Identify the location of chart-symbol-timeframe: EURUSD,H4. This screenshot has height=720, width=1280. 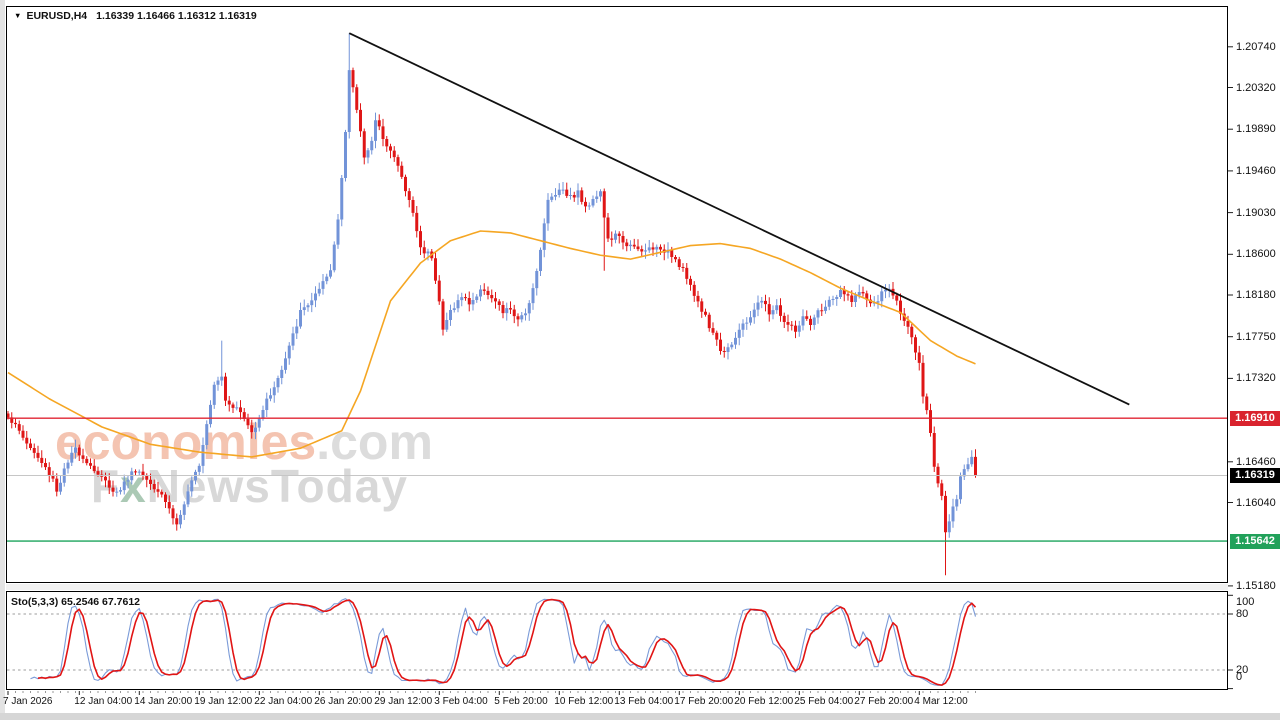
(57, 16).